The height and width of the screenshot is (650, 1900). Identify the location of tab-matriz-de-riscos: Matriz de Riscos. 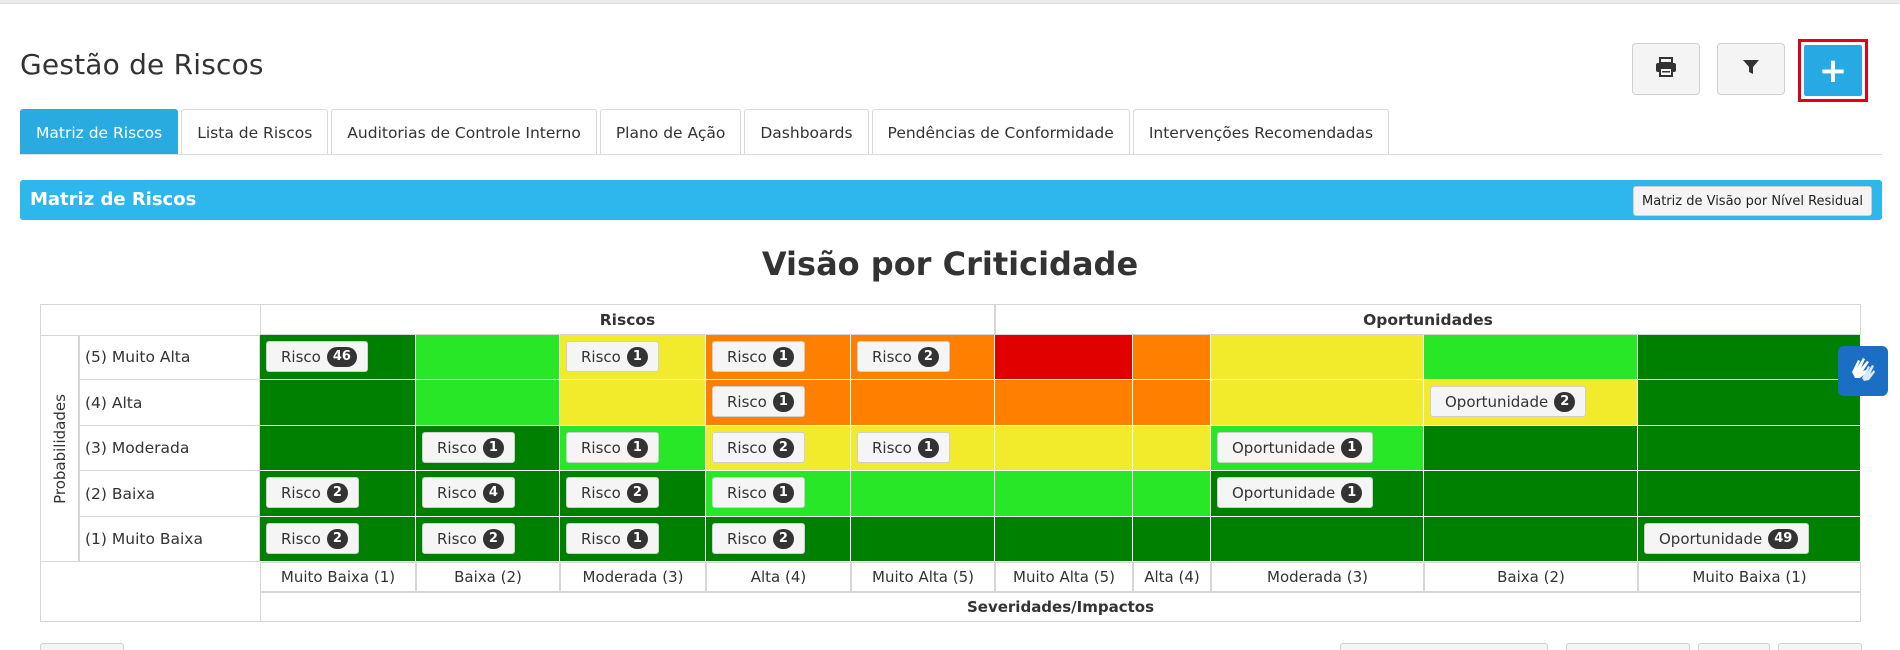
(99, 132).